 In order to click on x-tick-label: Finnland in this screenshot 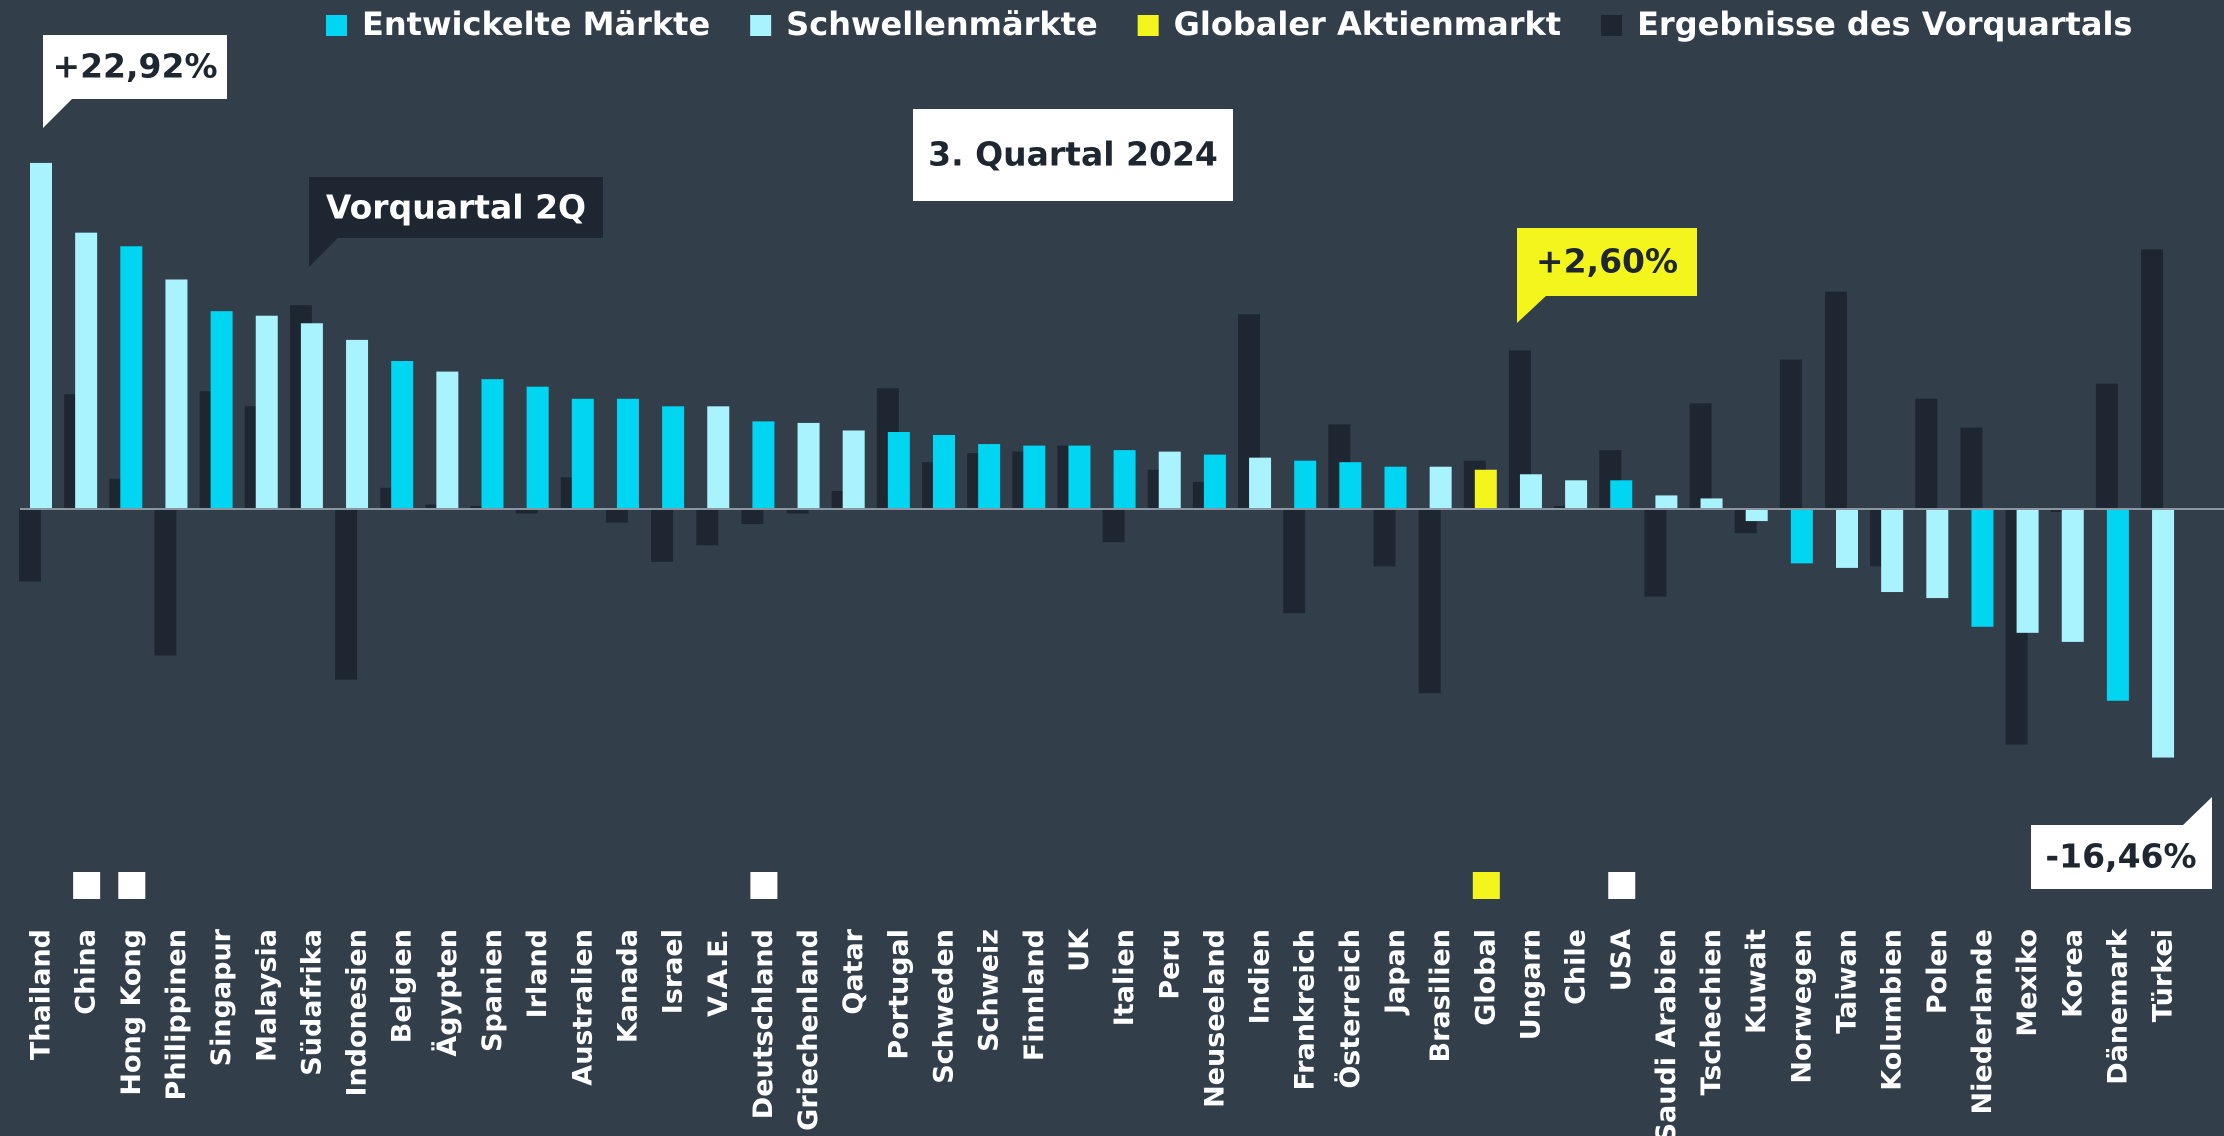, I will do `click(1034, 995)`.